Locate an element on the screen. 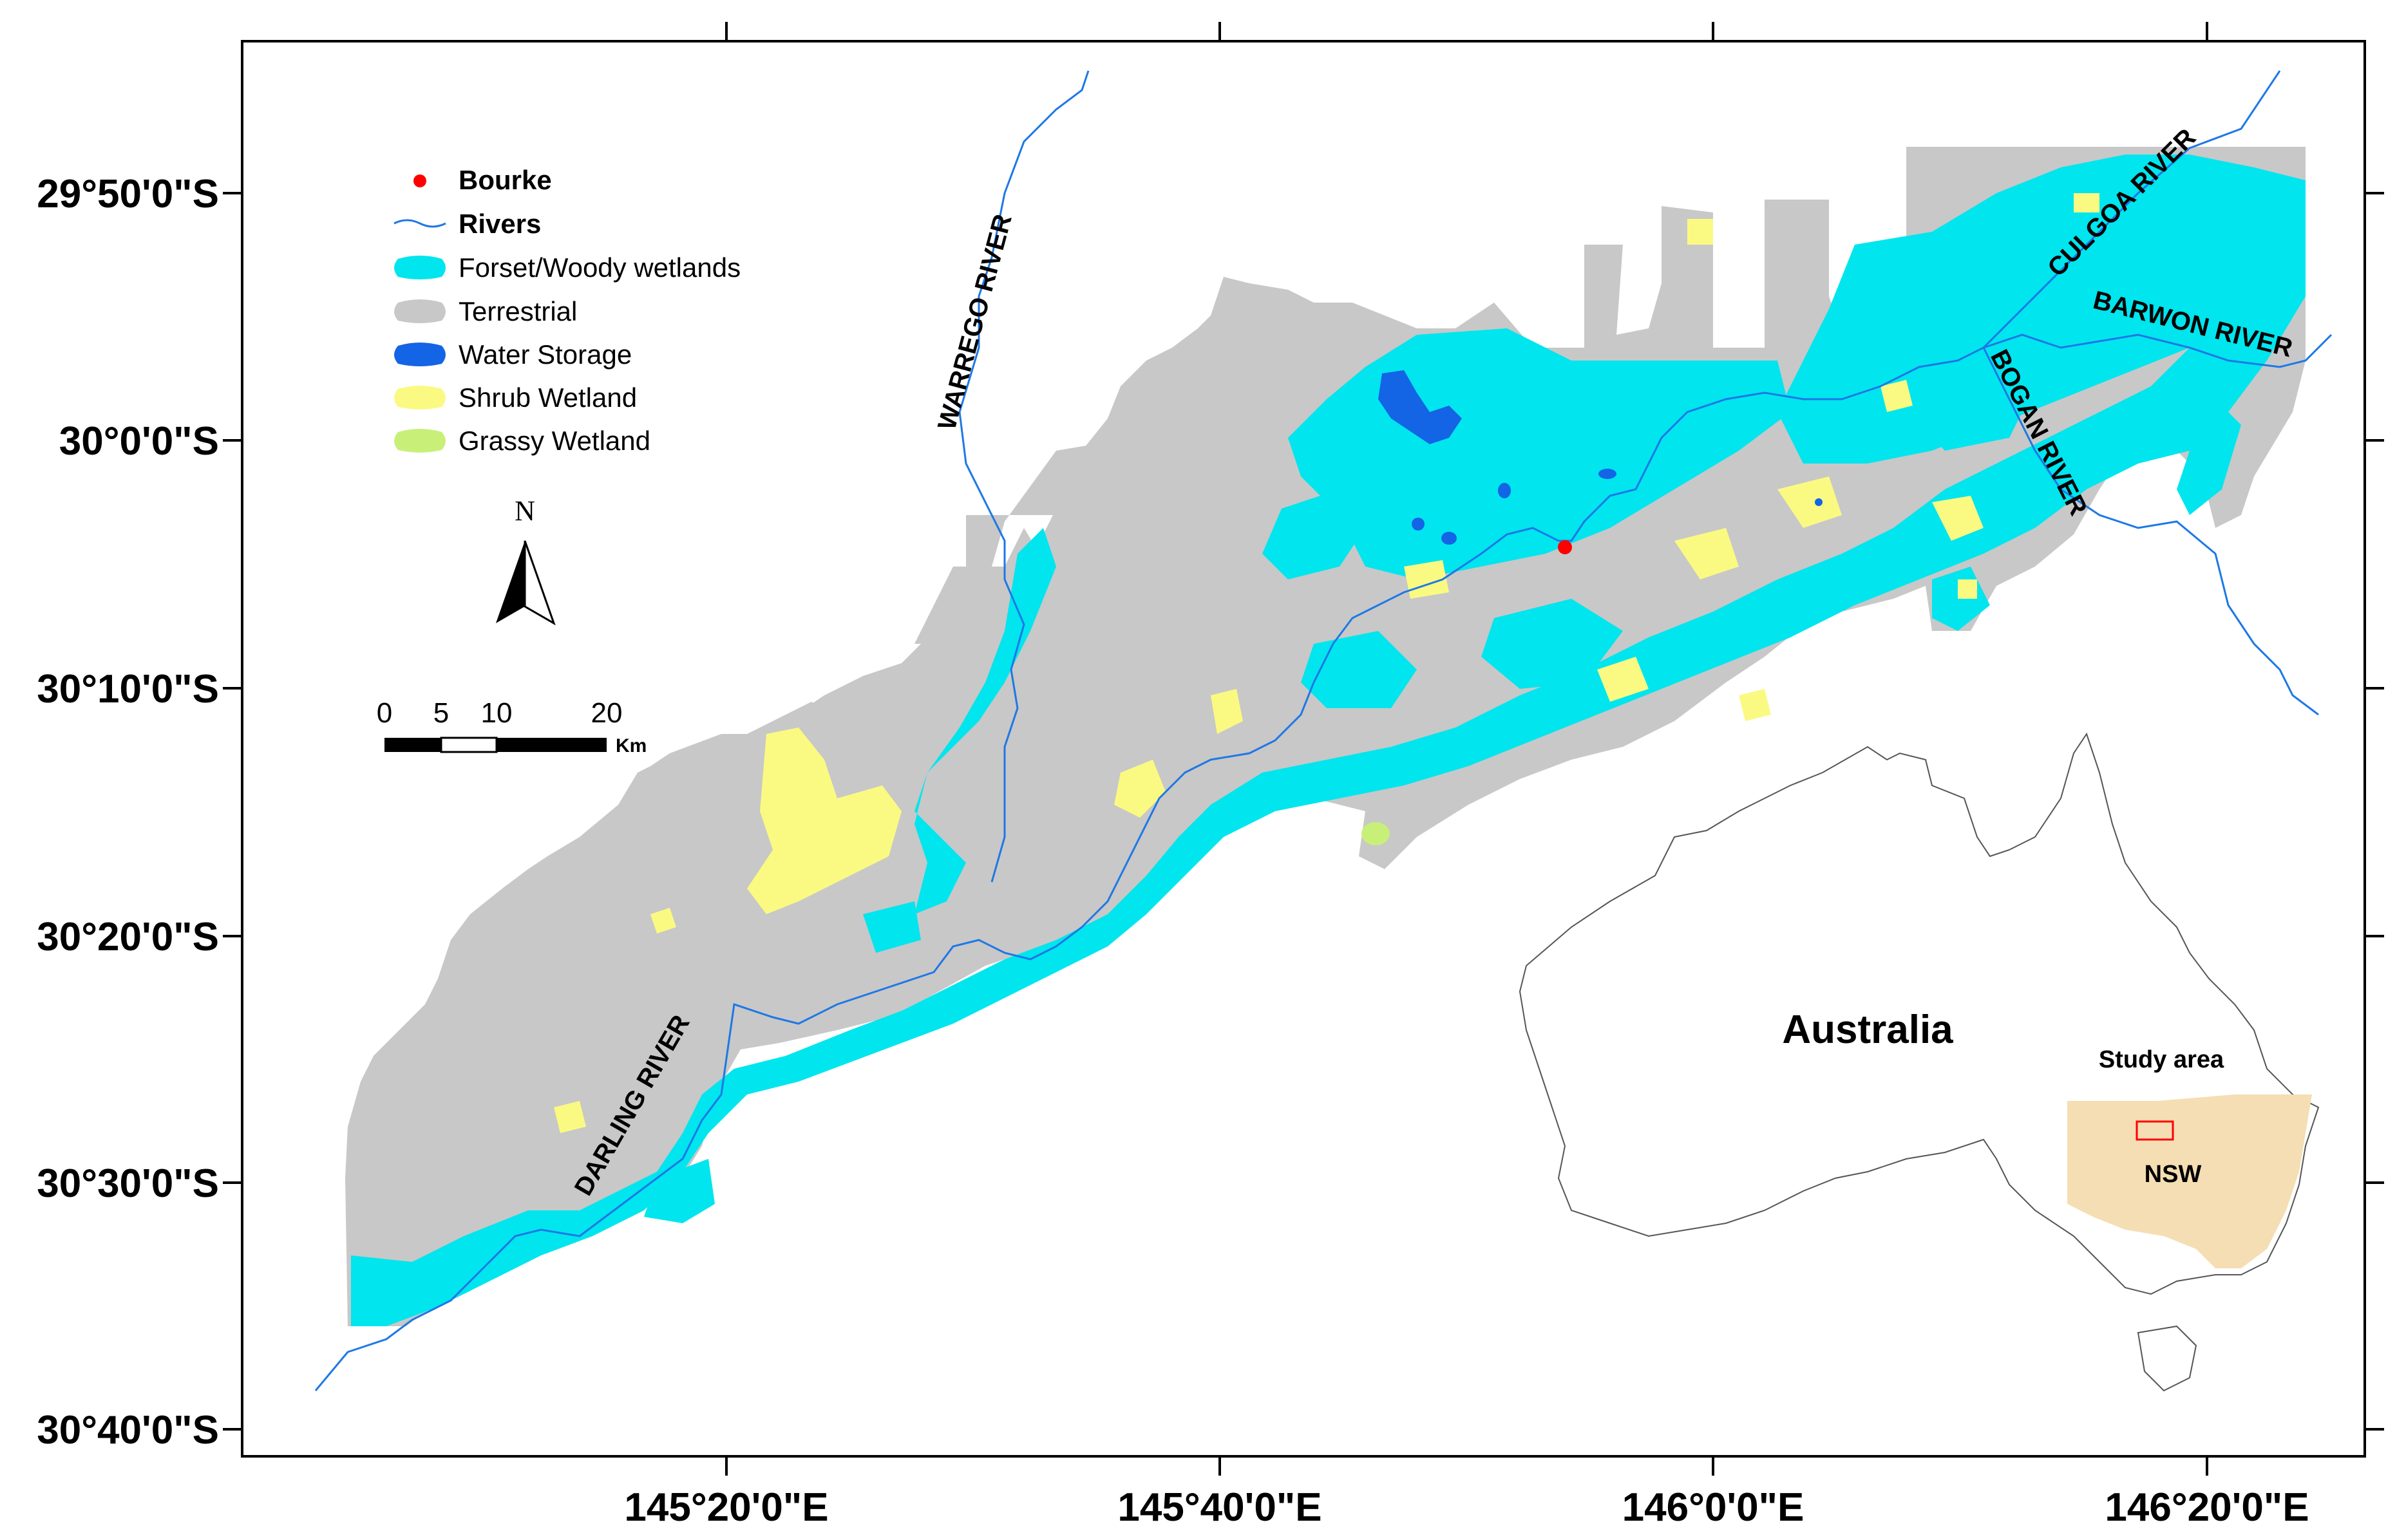 Image resolution: width=2406 pixels, height=1540 pixels. legend-label: Grassy Wetland is located at coordinates (554, 441).